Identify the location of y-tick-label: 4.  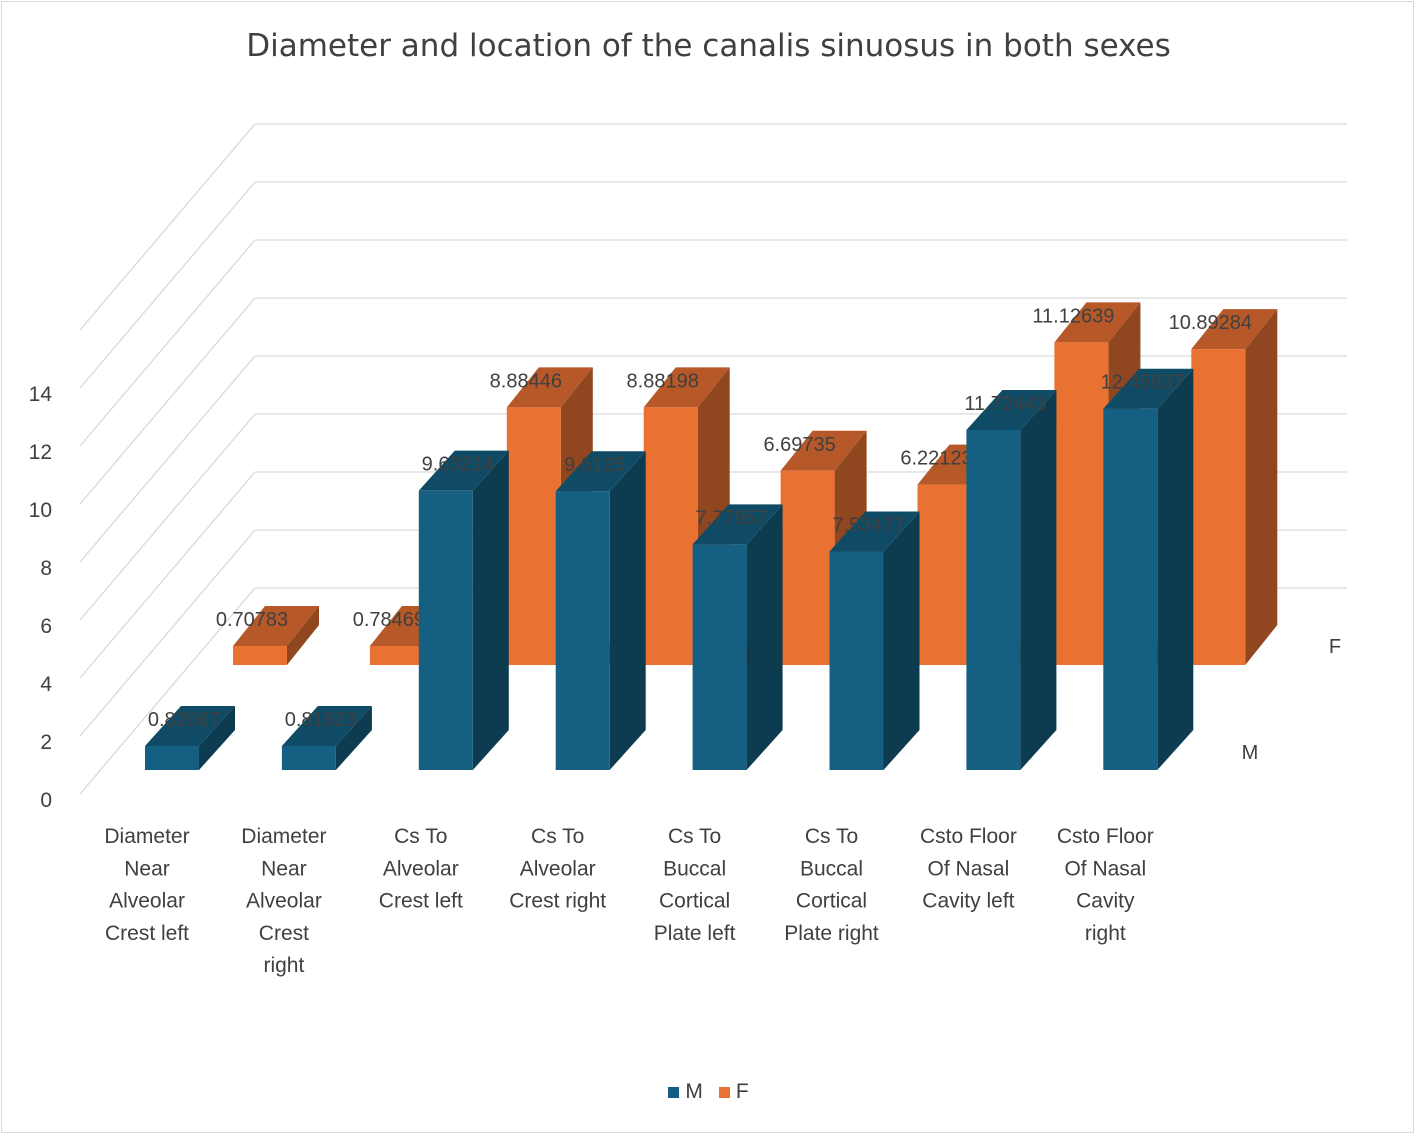
(46, 684).